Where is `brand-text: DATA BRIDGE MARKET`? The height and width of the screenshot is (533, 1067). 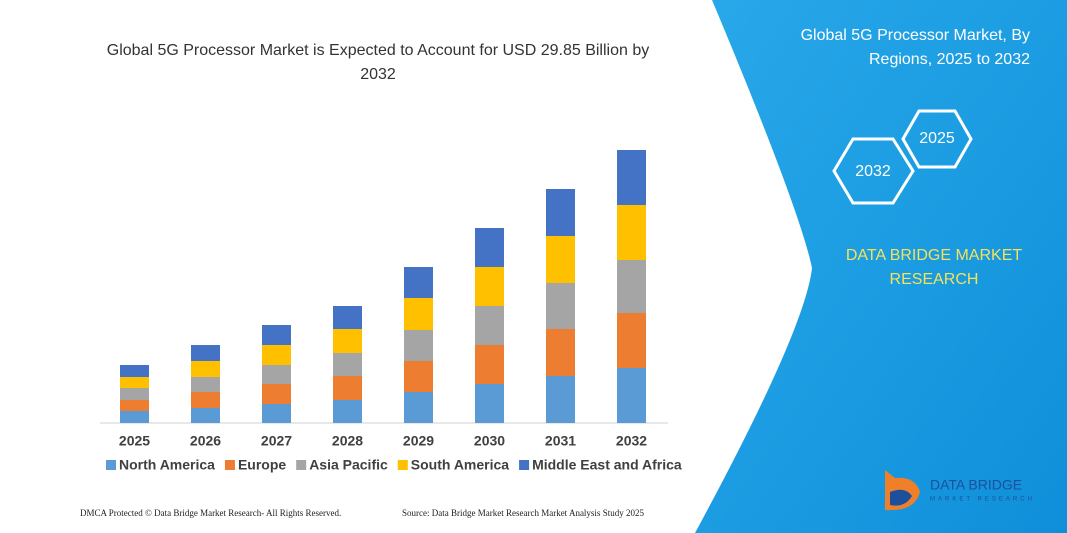
brand-text: DATA BRIDGE MARKET is located at coordinates (934, 255).